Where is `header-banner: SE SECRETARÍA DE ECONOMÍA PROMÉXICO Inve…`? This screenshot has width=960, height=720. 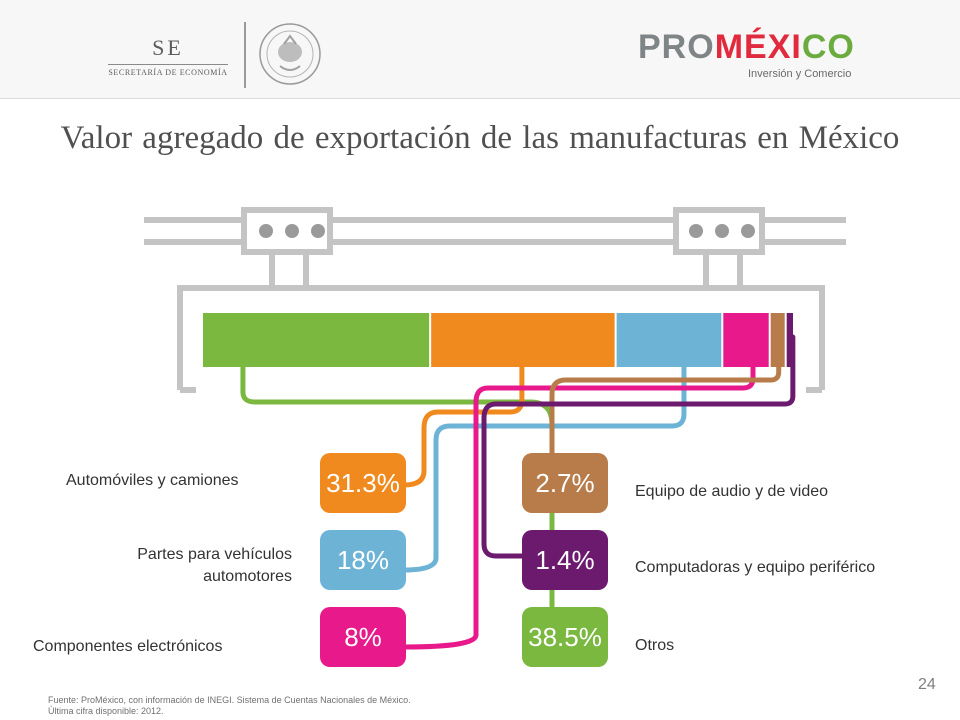
header-banner: SE SECRETARÍA DE ECONOMÍA PROMÉXICO Inve… is located at coordinates (480, 49).